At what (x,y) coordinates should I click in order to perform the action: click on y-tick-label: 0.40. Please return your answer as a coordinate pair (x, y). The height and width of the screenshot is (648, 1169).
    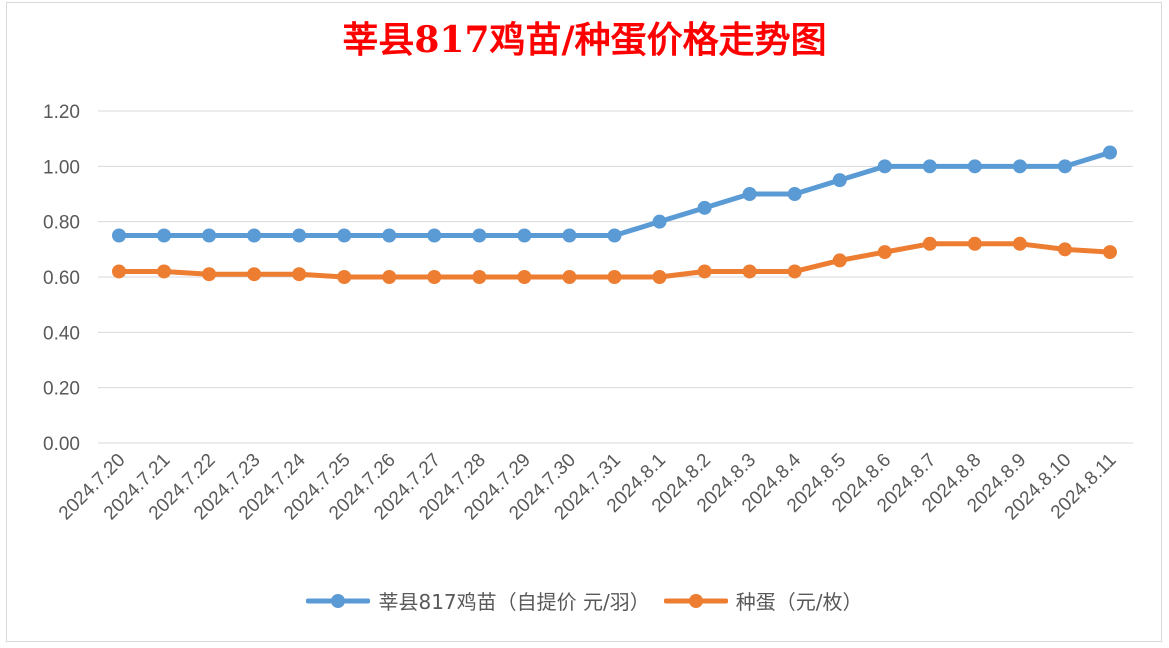
    Looking at the image, I should click on (61, 333).